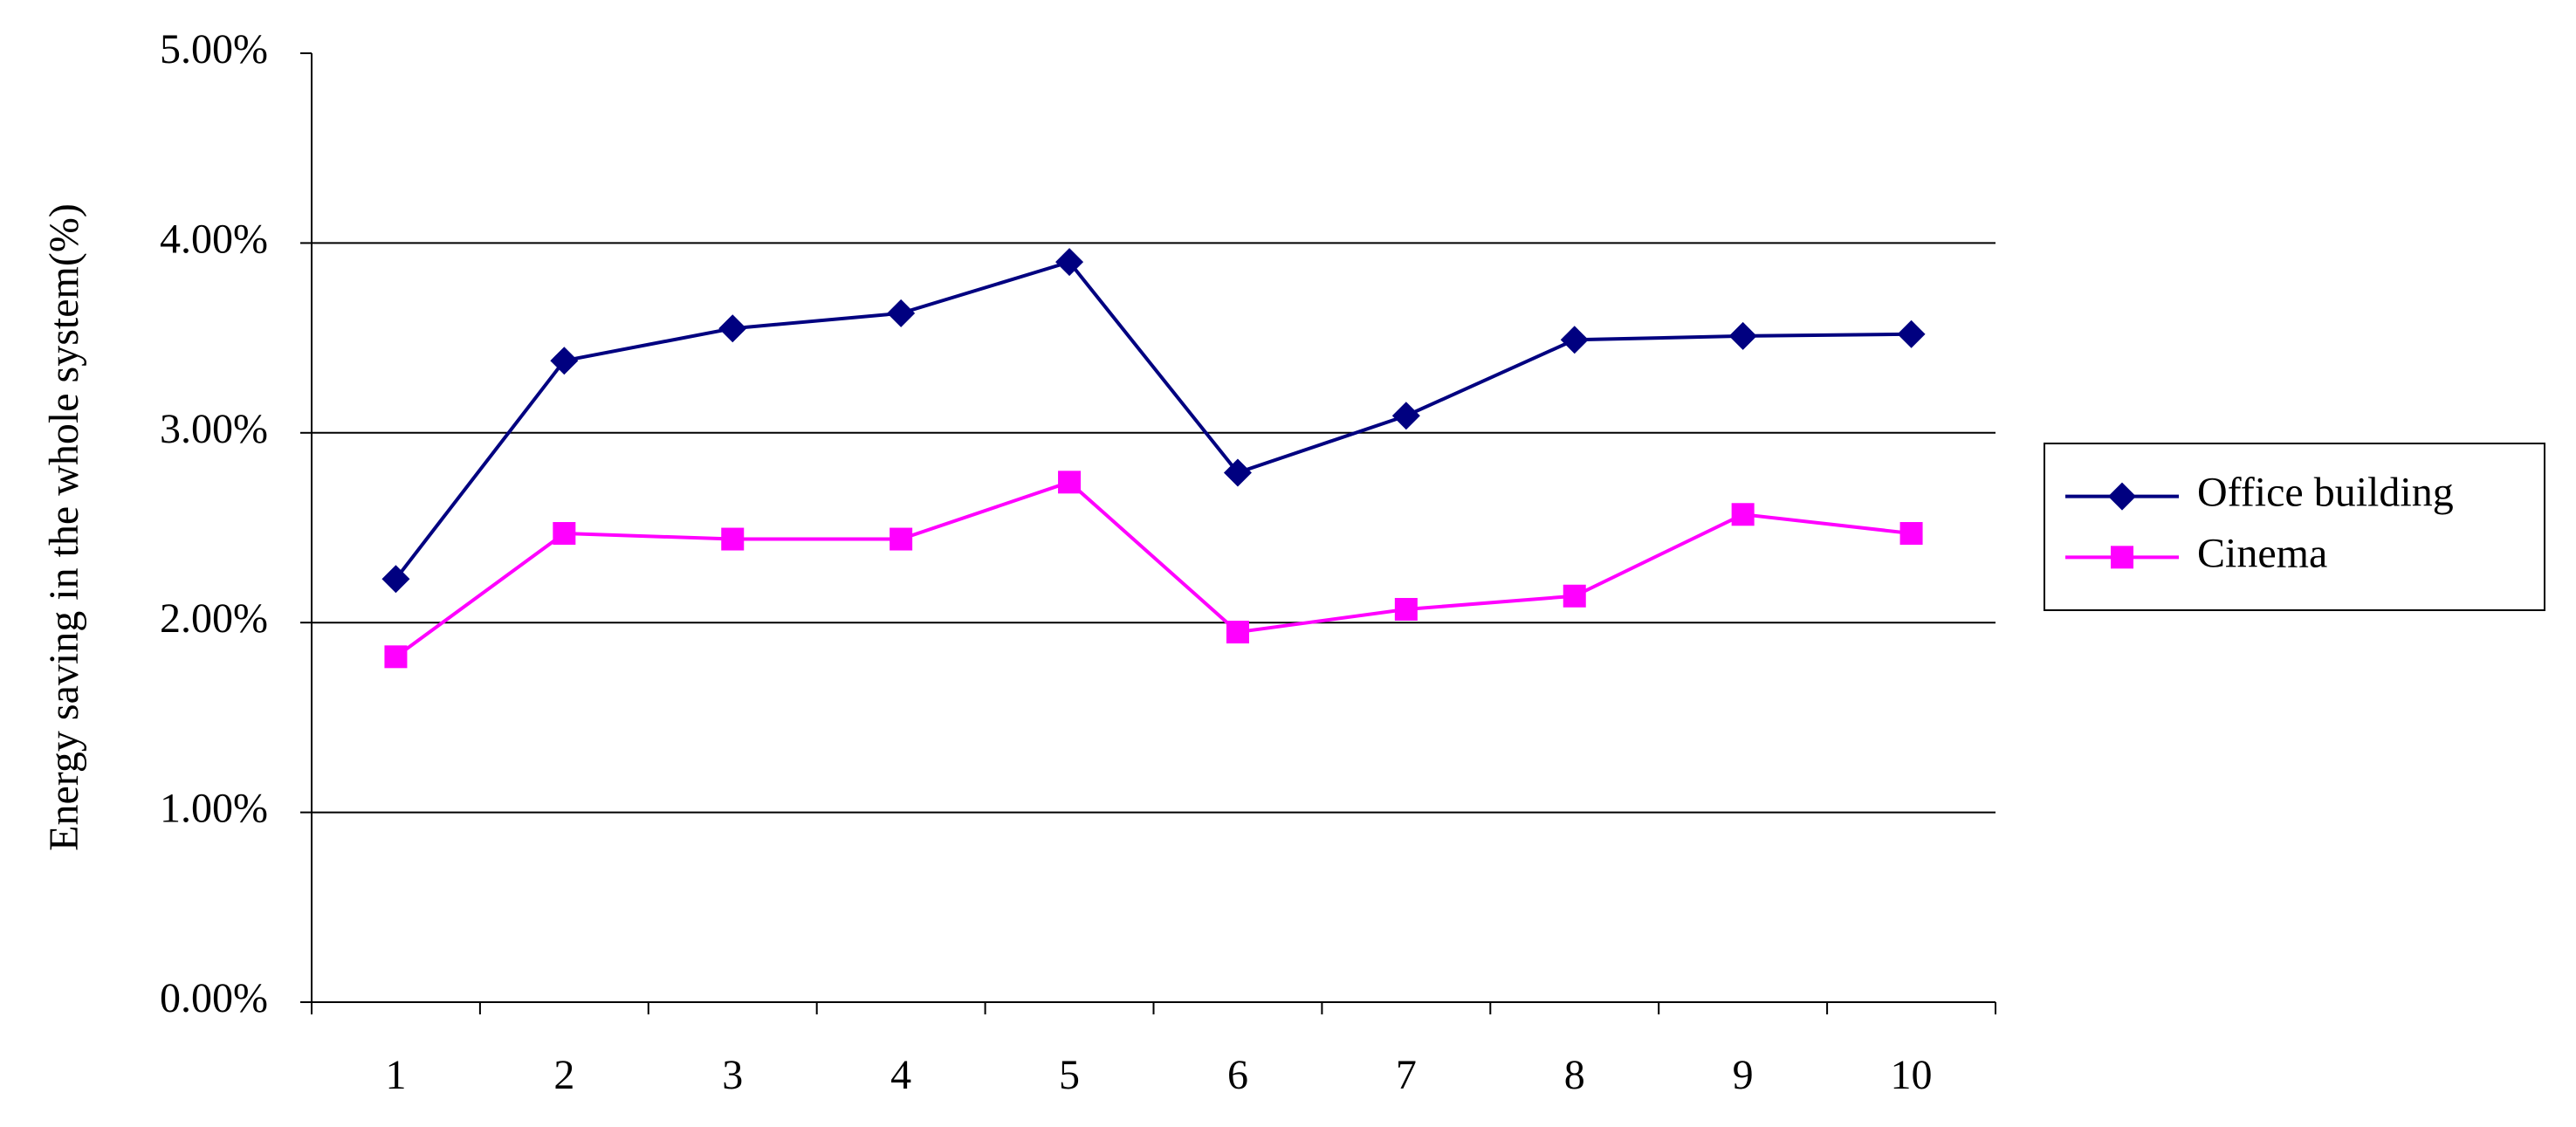 The height and width of the screenshot is (1127, 2576). I want to click on y-tick-label: 1.00%, so click(214, 809).